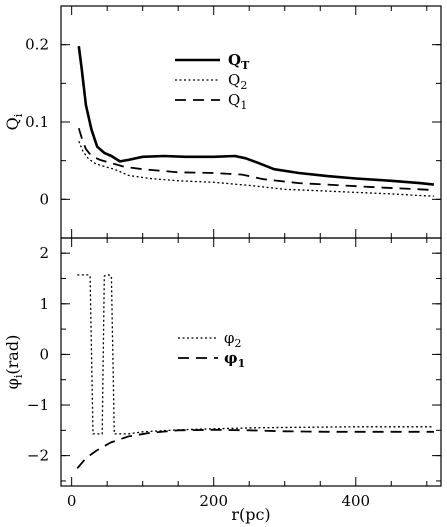 This screenshot has width=447, height=527. What do you see at coordinates (44, 199) in the screenshot?
I see `top-ytick-label: 0` at bounding box center [44, 199].